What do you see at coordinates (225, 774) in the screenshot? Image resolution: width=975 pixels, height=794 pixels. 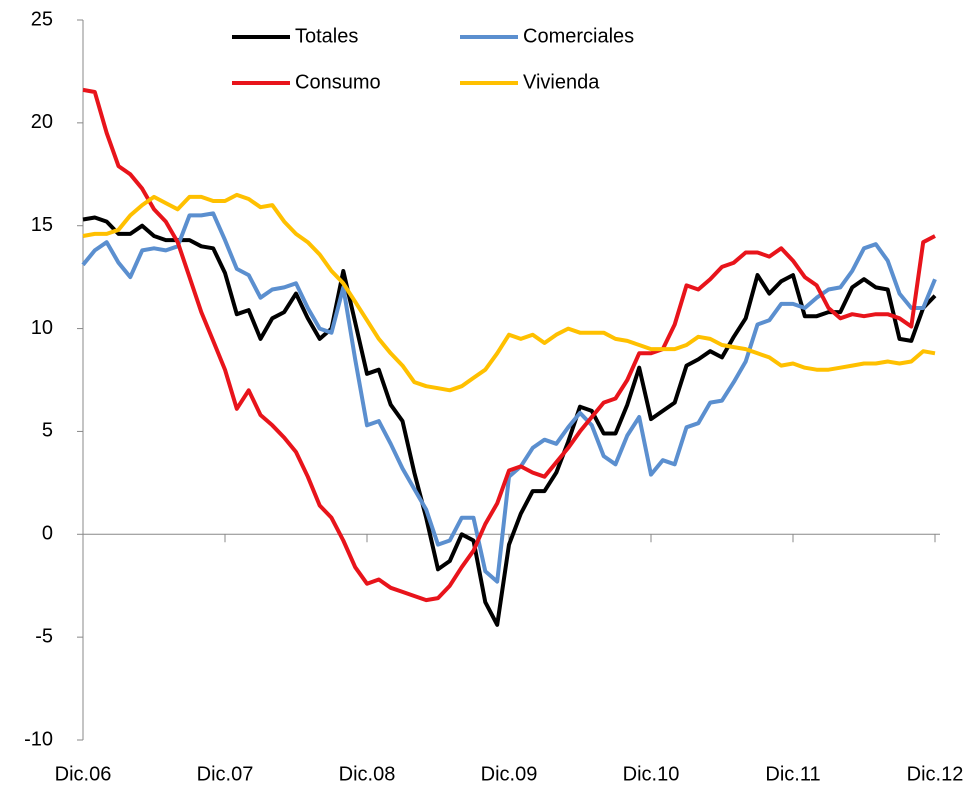 I see `x-tick-label: Dic.07` at bounding box center [225, 774].